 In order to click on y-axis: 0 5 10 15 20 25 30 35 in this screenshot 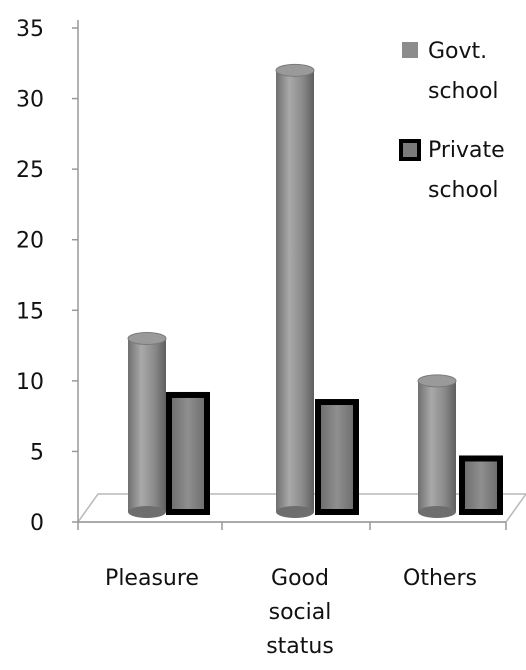, I will do `click(47, 276)`.